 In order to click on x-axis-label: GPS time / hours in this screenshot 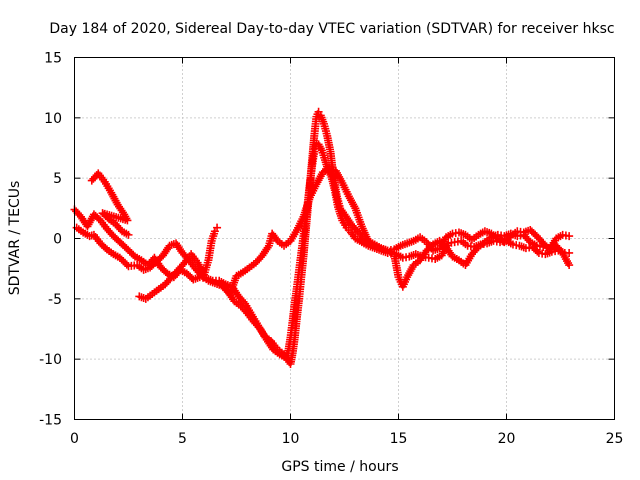, I will do `click(339, 467)`.